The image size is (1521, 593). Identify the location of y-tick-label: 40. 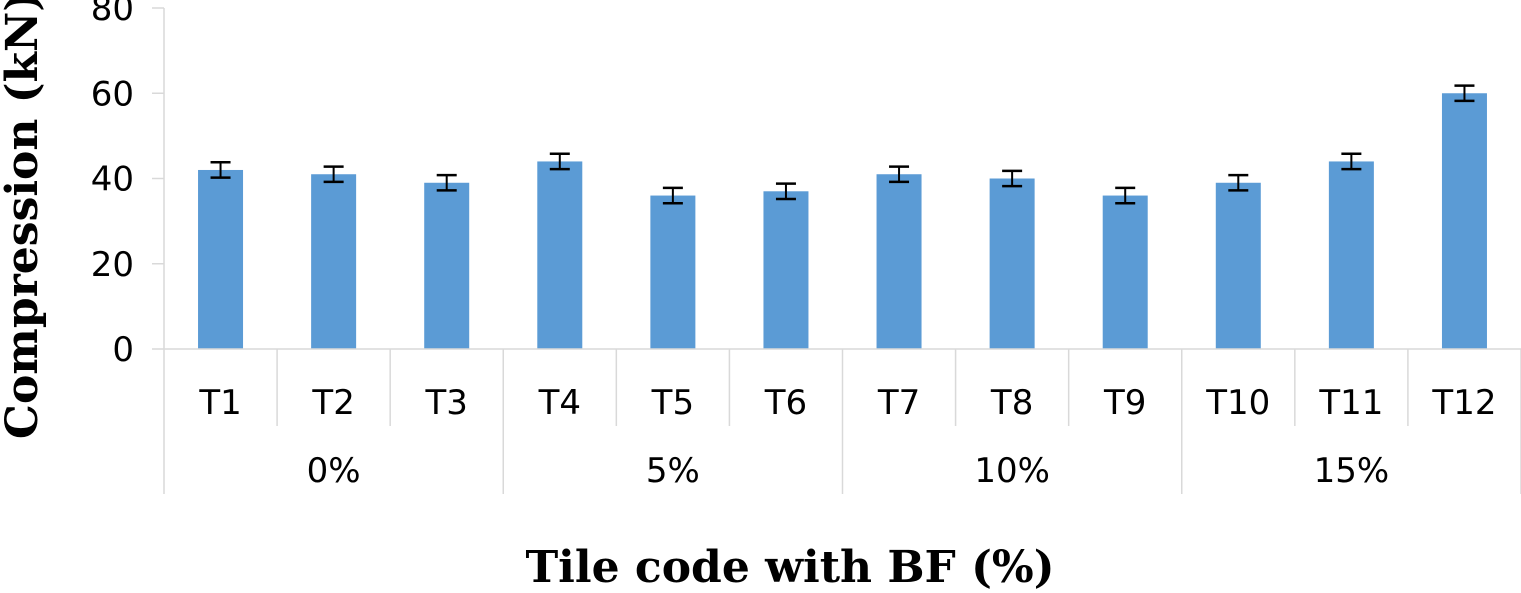
(112, 180).